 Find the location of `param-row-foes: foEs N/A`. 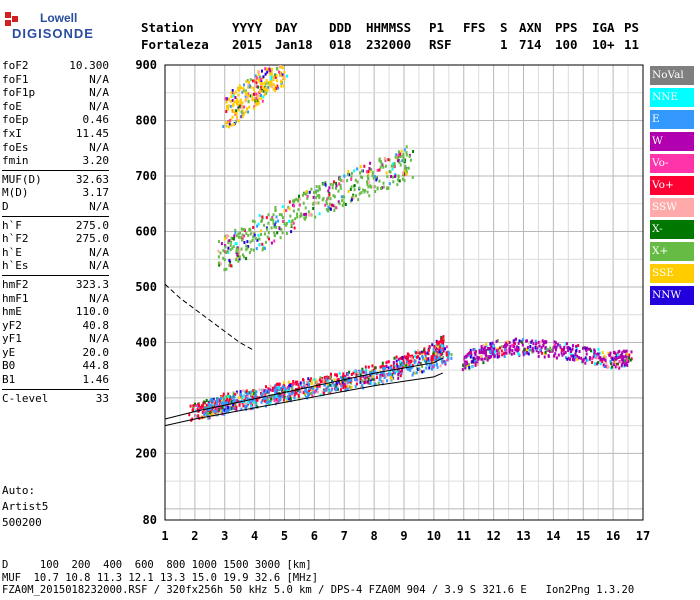

param-row-foes: foEs N/A is located at coordinates (55, 148).